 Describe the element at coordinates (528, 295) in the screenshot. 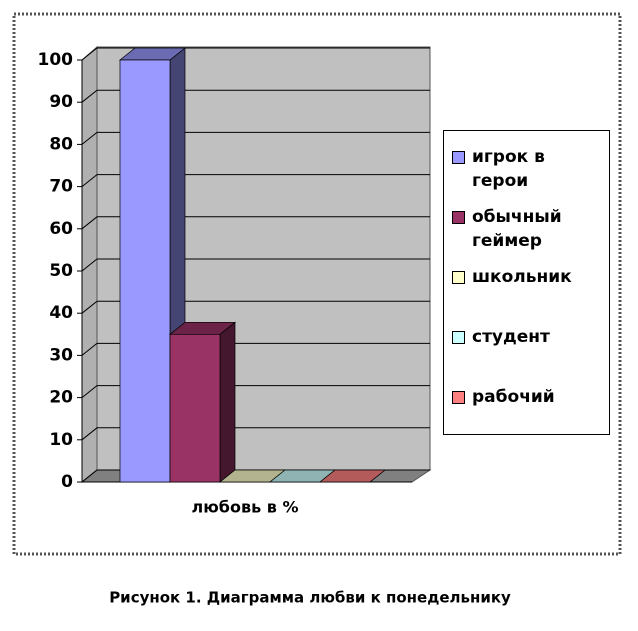

I see `legend-item: школьник` at that location.